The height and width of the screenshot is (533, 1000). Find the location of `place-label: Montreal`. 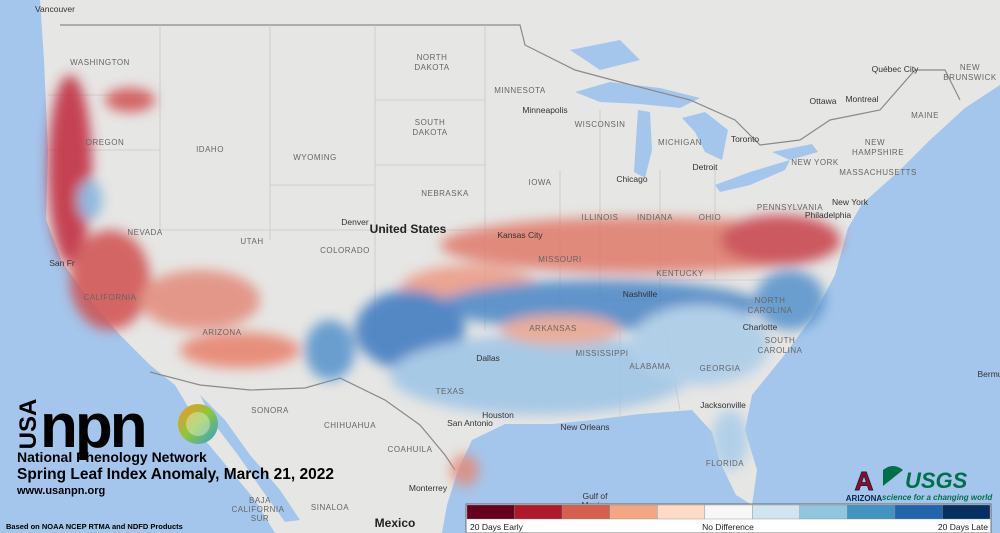

place-label: Montreal is located at coordinates (861, 99).